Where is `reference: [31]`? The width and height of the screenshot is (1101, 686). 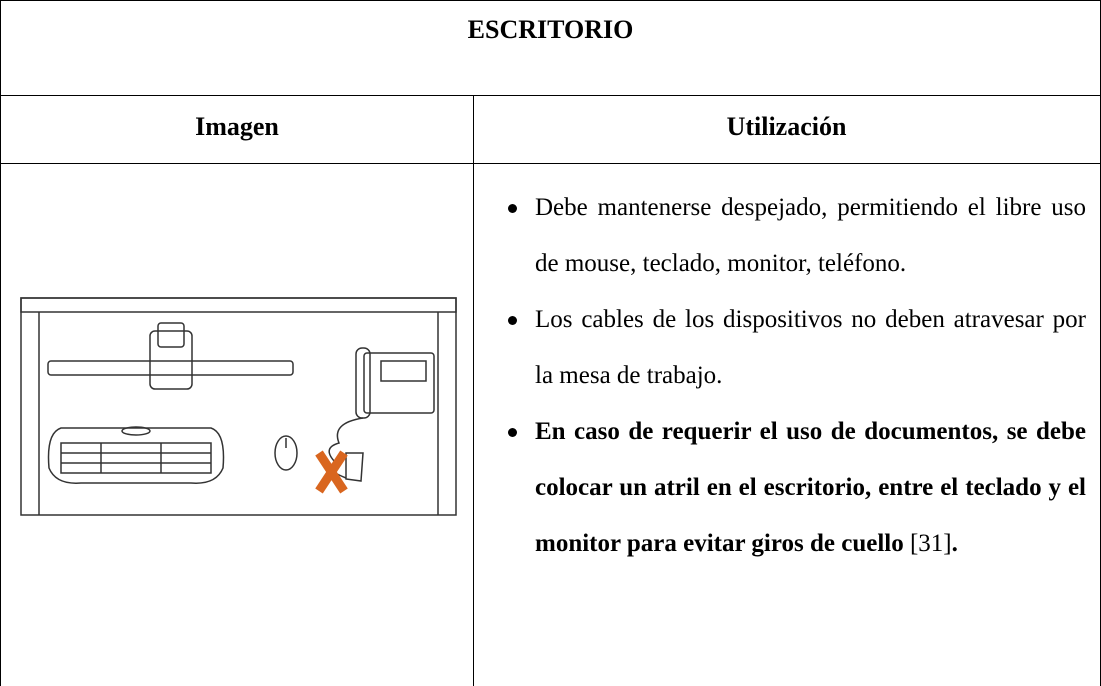
reference: [31] is located at coordinates (930, 543).